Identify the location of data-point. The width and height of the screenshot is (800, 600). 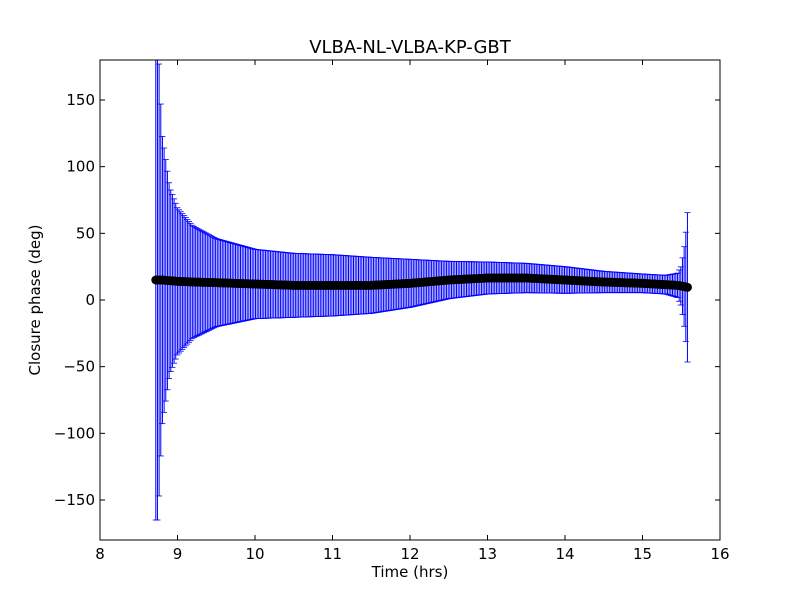
(687, 287).